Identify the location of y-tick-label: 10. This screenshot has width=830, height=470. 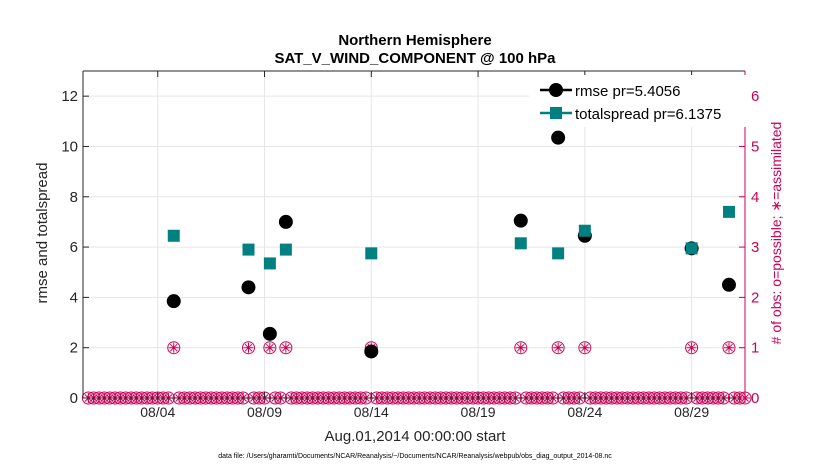
(69, 146).